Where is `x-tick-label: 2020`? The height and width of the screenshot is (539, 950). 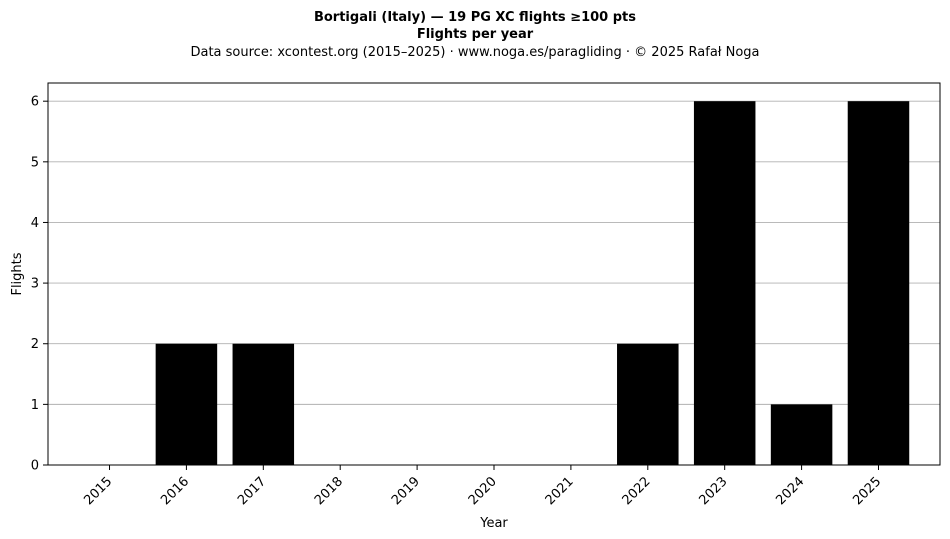
x-tick-label: 2020 is located at coordinates (483, 491).